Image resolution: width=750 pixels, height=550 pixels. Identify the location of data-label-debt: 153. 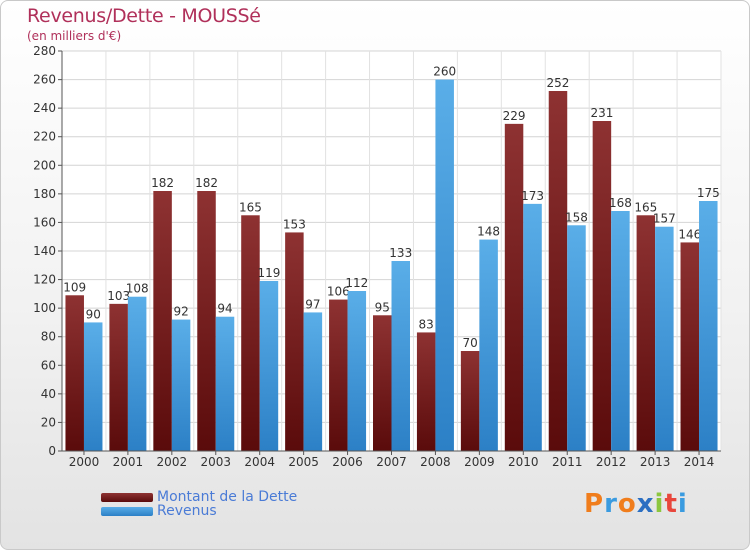
(294, 224).